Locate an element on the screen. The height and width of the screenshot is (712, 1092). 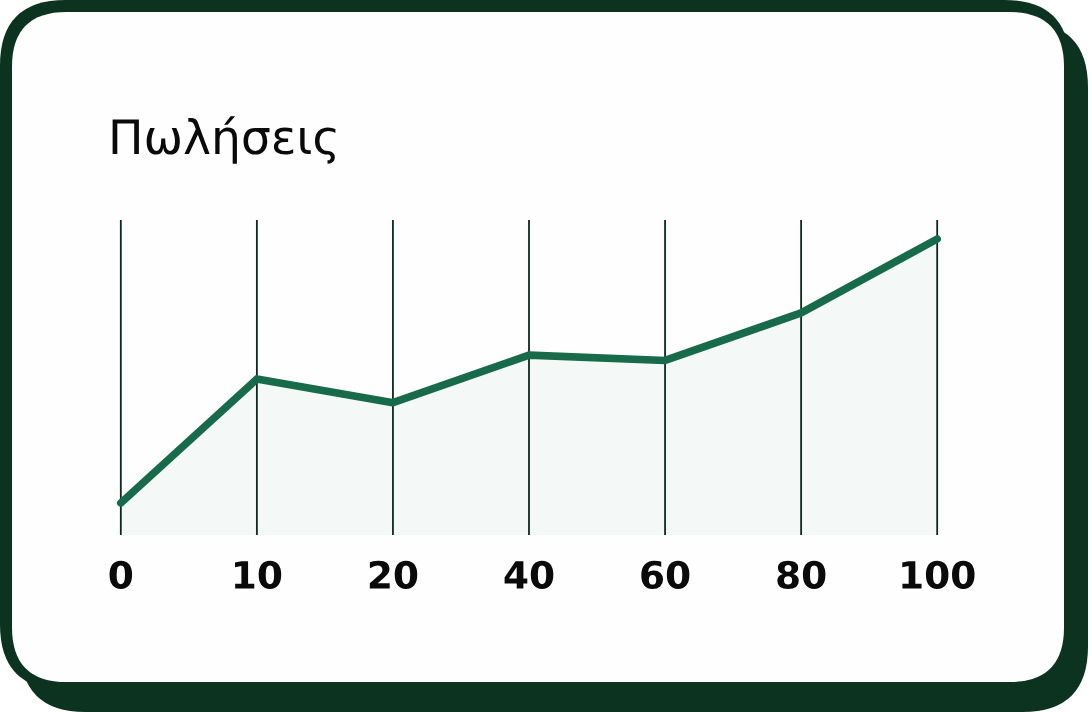
x-tick-label: 60 is located at coordinates (665, 575).